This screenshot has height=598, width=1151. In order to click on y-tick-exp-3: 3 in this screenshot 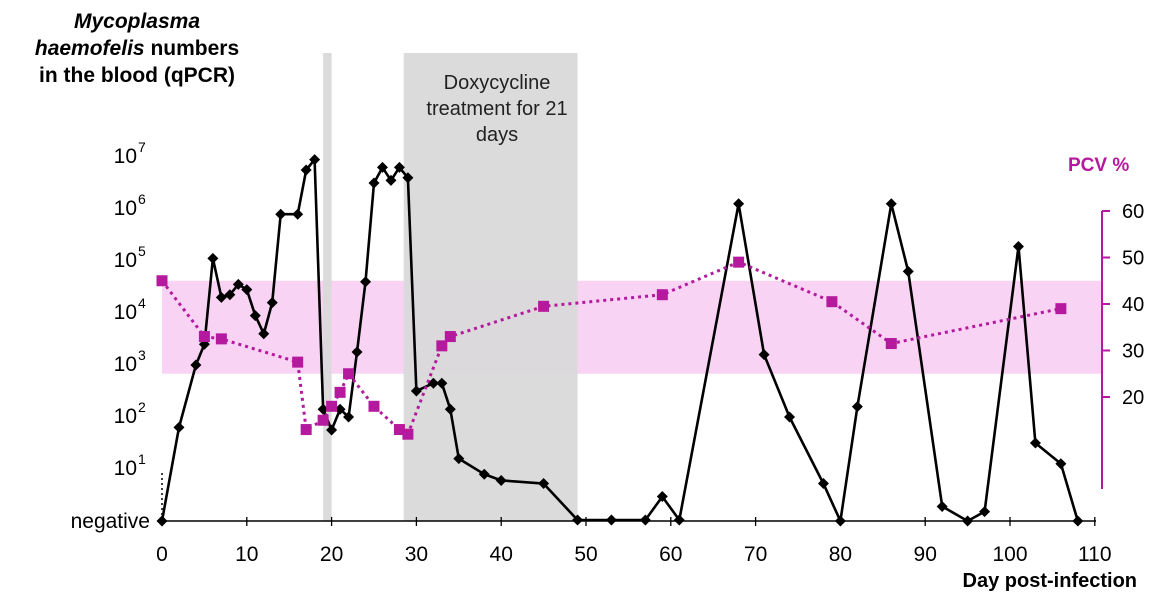, I will do `click(142, 355)`.